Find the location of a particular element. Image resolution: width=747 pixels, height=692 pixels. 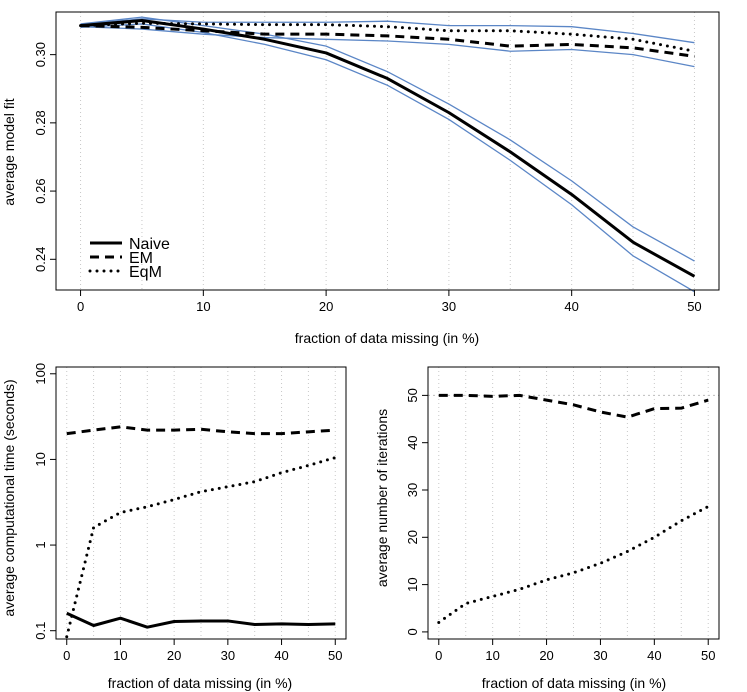

iterations-xtick-label: 10 is located at coordinates (492, 655).